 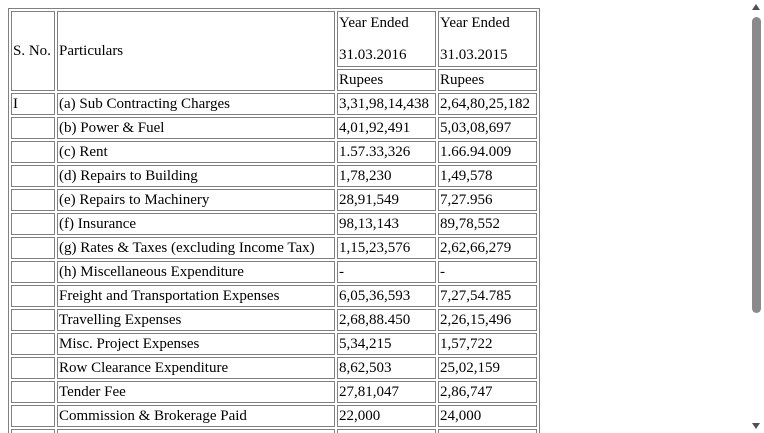 What do you see at coordinates (487, 296) in the screenshot?
I see `row-value-2015: 7,27,54.785` at bounding box center [487, 296].